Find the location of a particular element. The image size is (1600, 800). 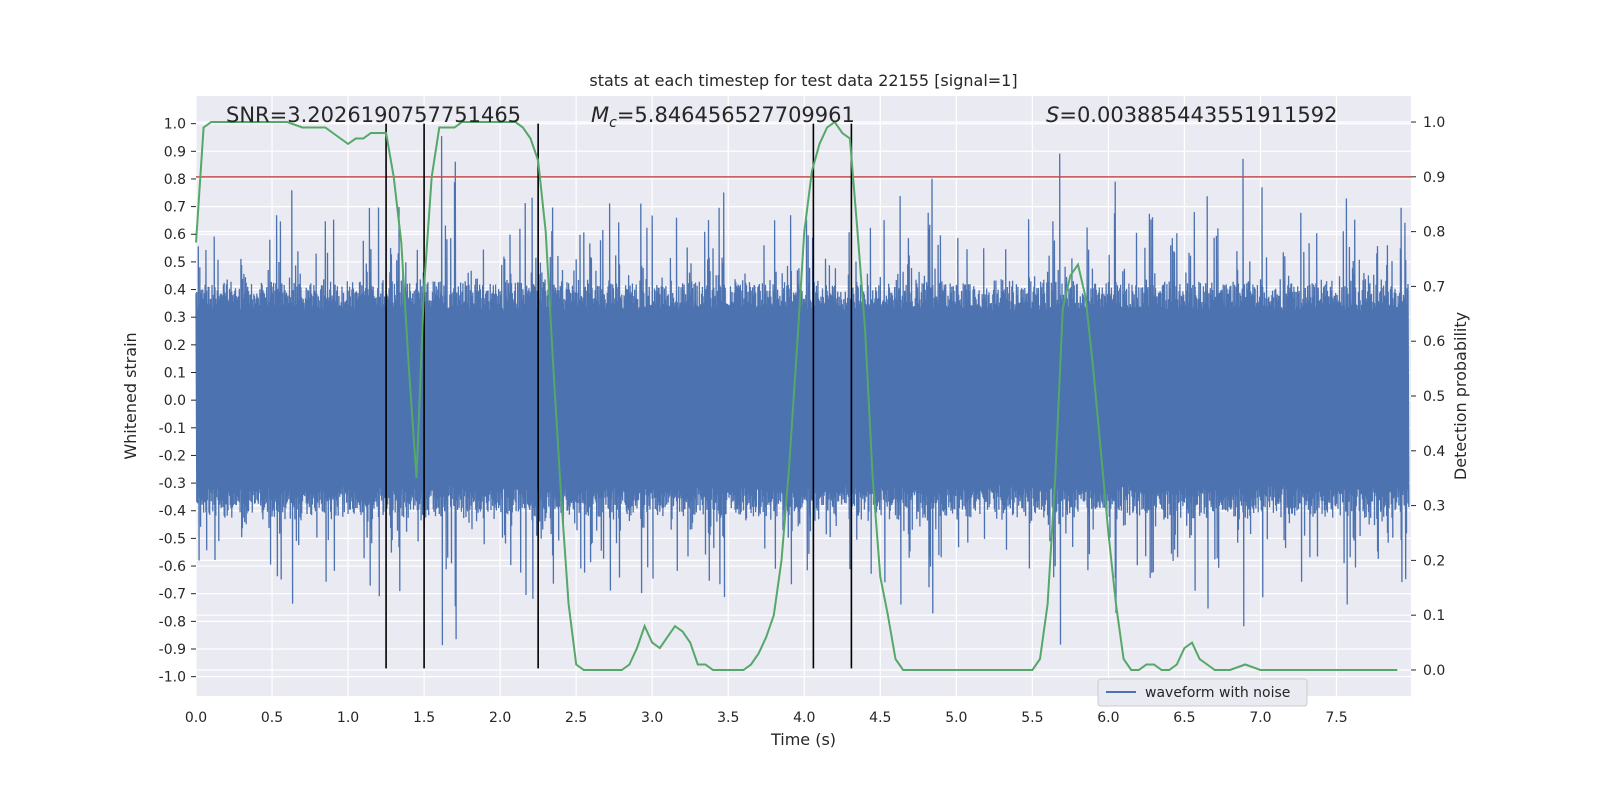

x-tick-label-6: 3.0 is located at coordinates (652, 718).